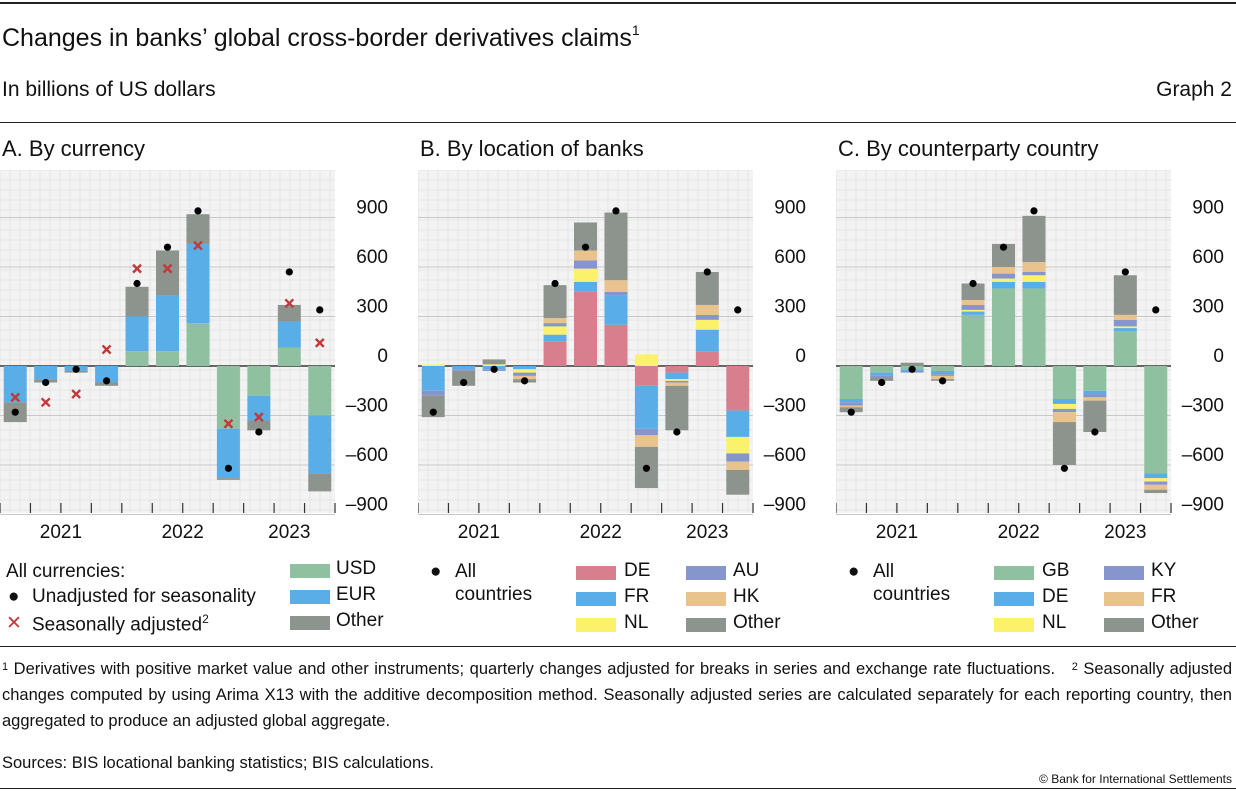  I want to click on legend-swatch-fr, so click(1124, 599).